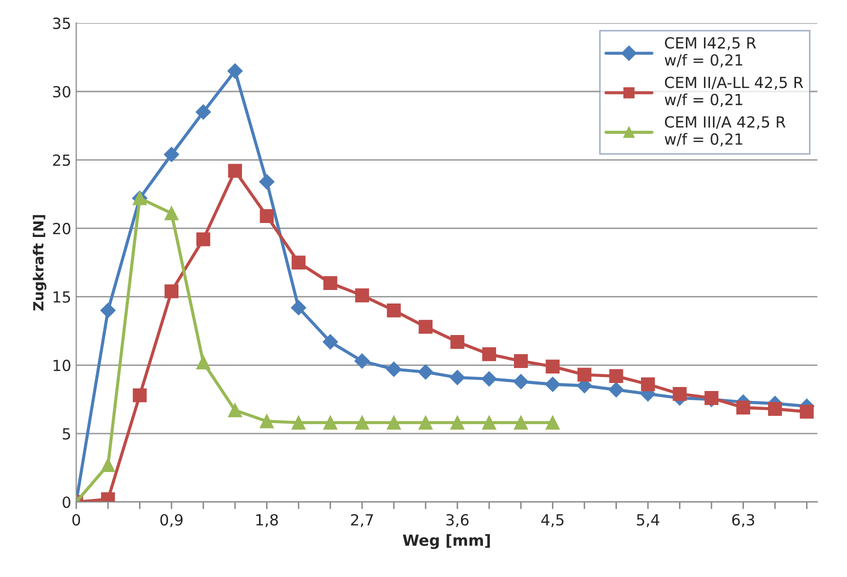 This screenshot has width=847, height=577. What do you see at coordinates (61, 160) in the screenshot?
I see `y-tick-label: 25` at bounding box center [61, 160].